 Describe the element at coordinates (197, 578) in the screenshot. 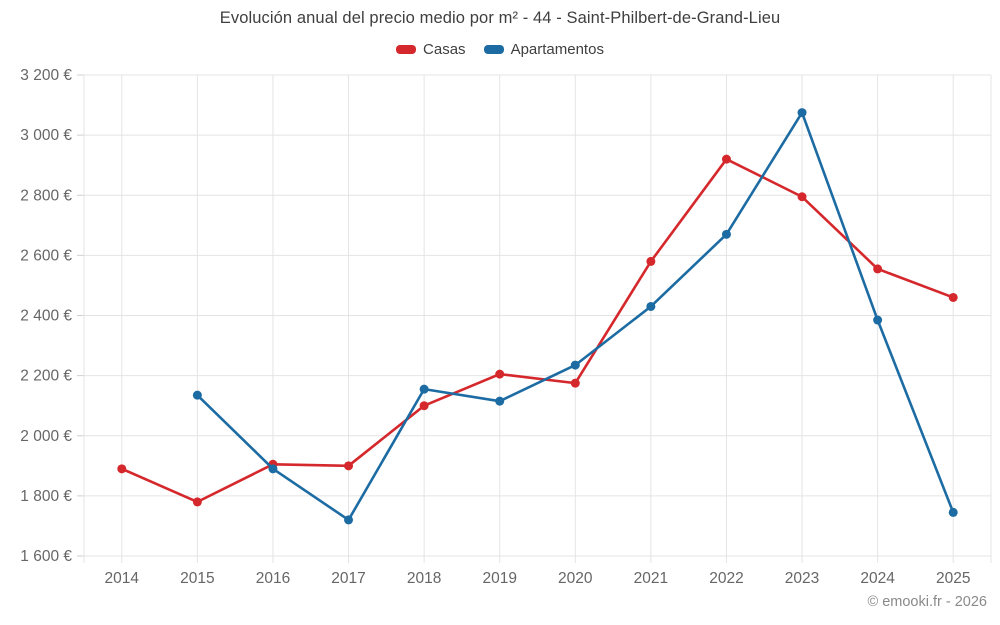

I see `x-tick-label: 2015` at that location.